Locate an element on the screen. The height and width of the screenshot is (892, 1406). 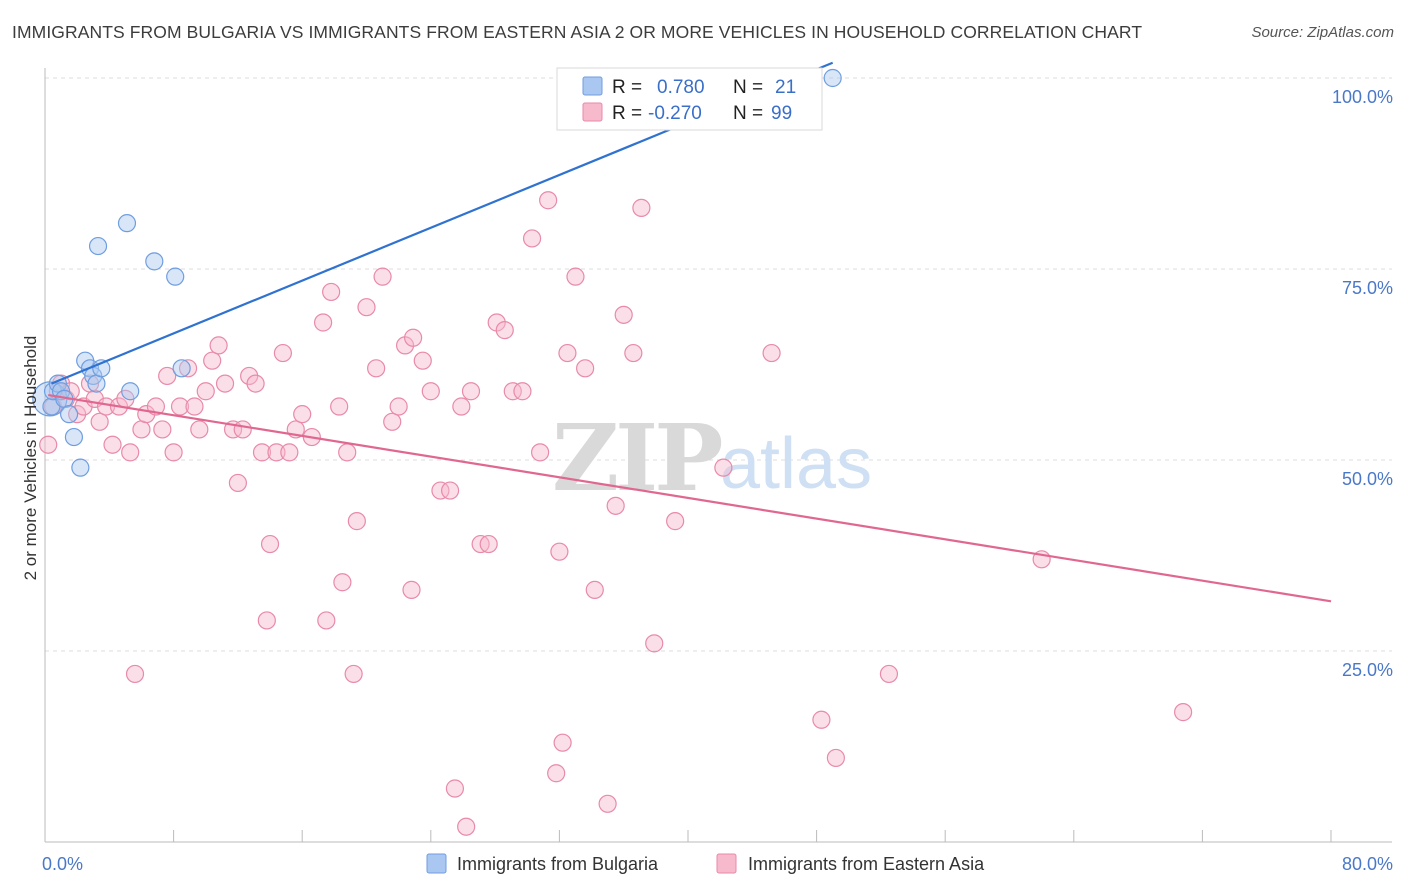
y-axis-label: 2 or more Vehicles in Household is located at coordinates (30, 458).